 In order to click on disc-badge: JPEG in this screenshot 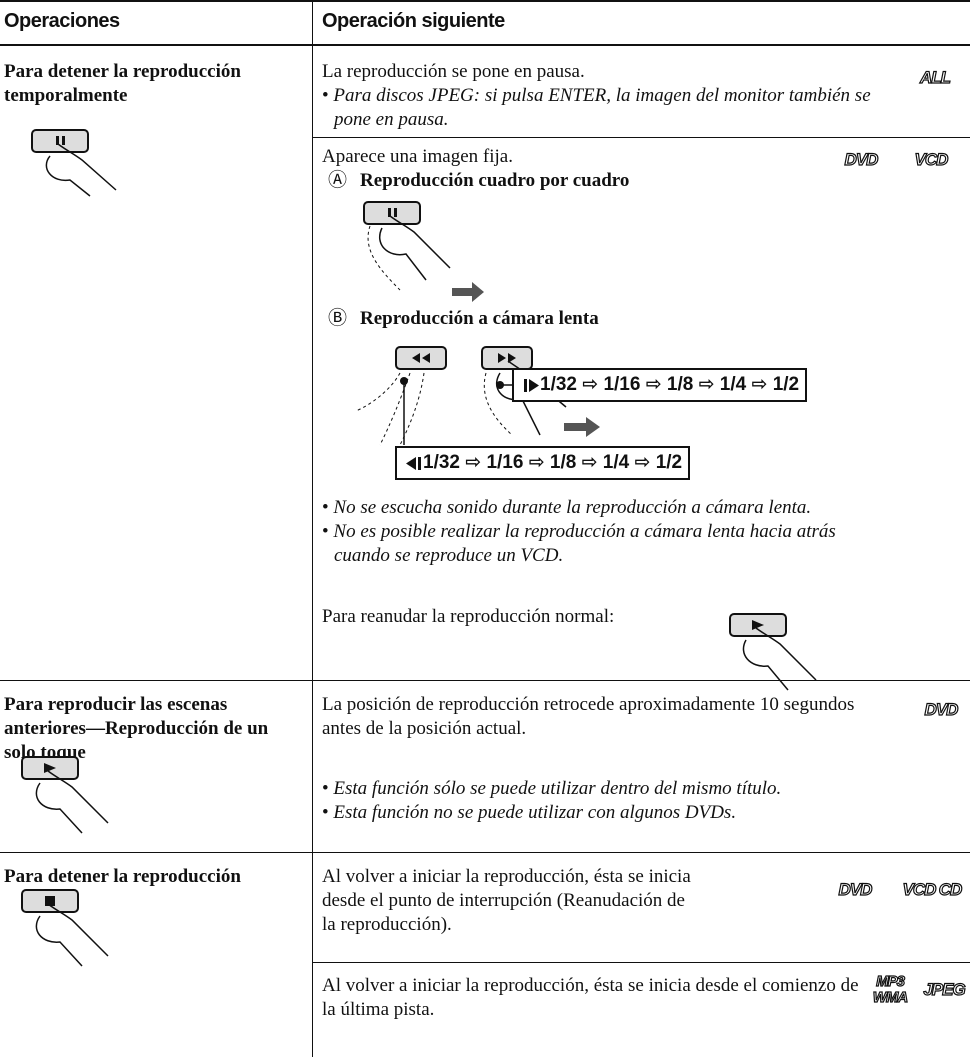, I will do `click(945, 989)`.